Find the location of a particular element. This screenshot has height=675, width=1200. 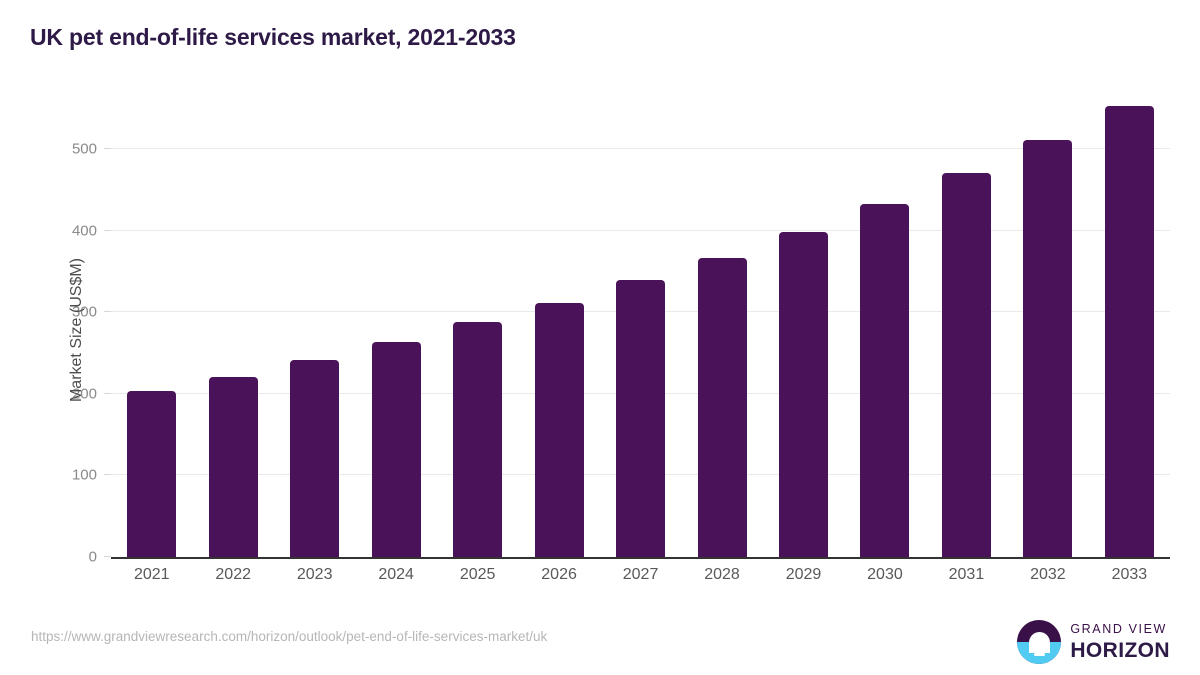

grand-view-horizon-logo: GRAND VIEW HORIZON is located at coordinates (1093, 642).